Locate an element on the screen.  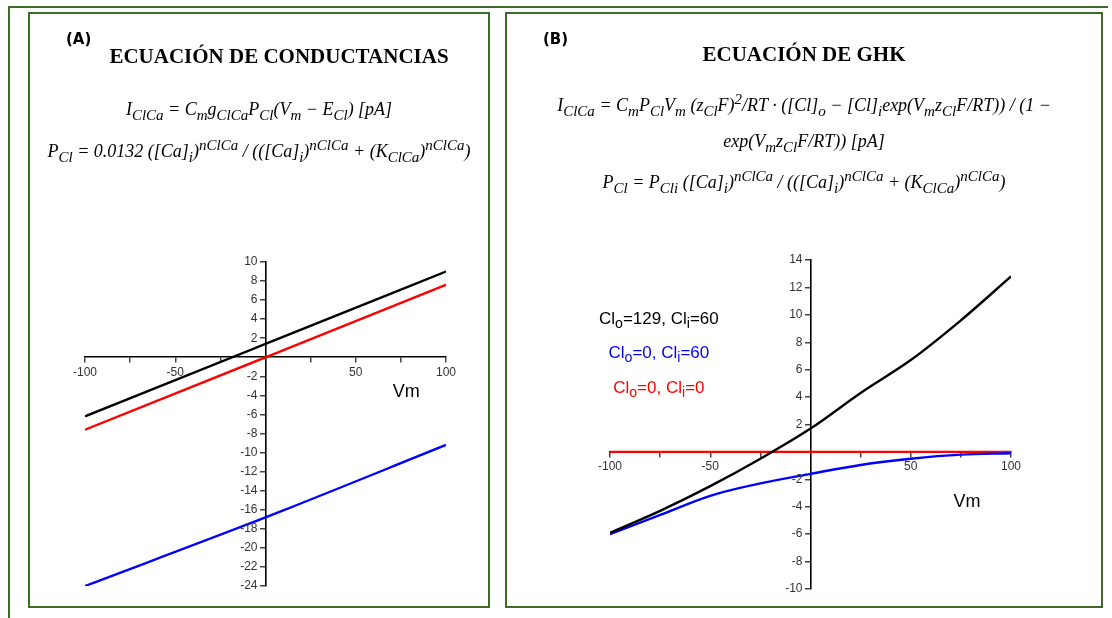
y-tick-label: -2 is located at coordinates (252, 375).